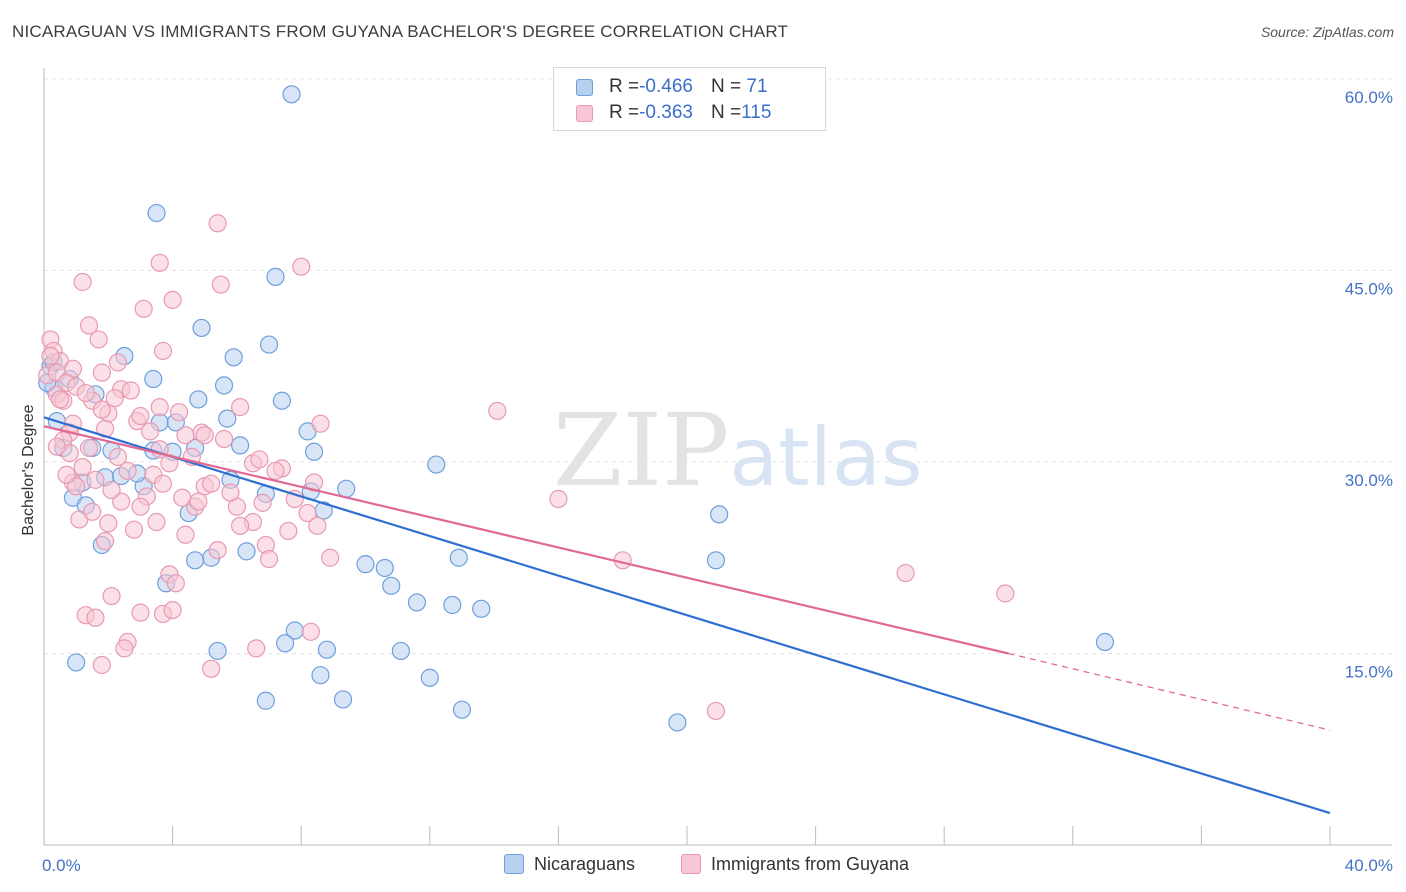 This screenshot has height=892, width=1406. What do you see at coordinates (738, 450) in the screenshot?
I see `watermark: ZIPatlas` at bounding box center [738, 450].